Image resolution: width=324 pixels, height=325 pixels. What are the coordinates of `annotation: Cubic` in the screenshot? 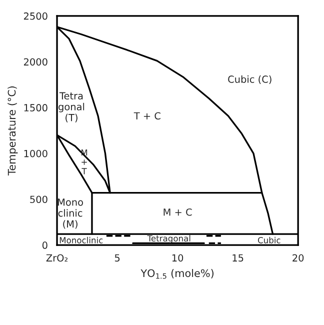 It's located at (269, 240).